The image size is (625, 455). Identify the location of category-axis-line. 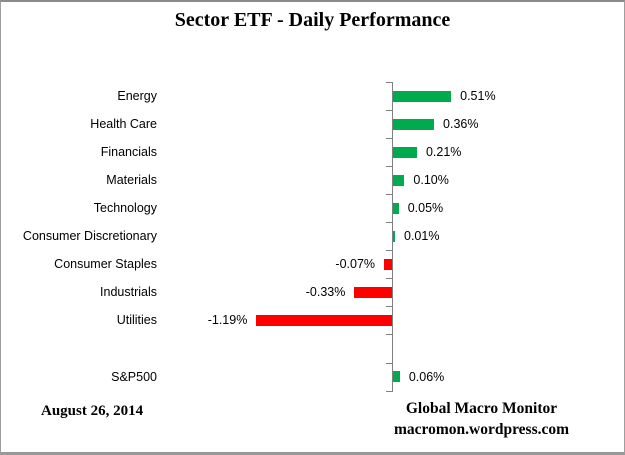
(392, 236).